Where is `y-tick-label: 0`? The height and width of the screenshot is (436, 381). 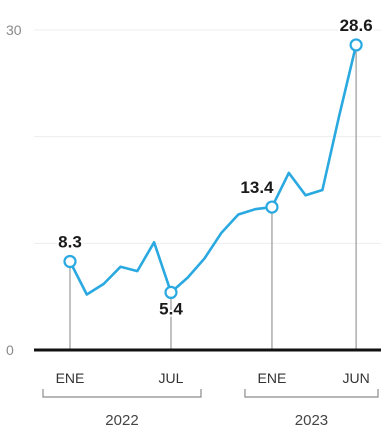
y-tick-label: 0 is located at coordinates (10, 350).